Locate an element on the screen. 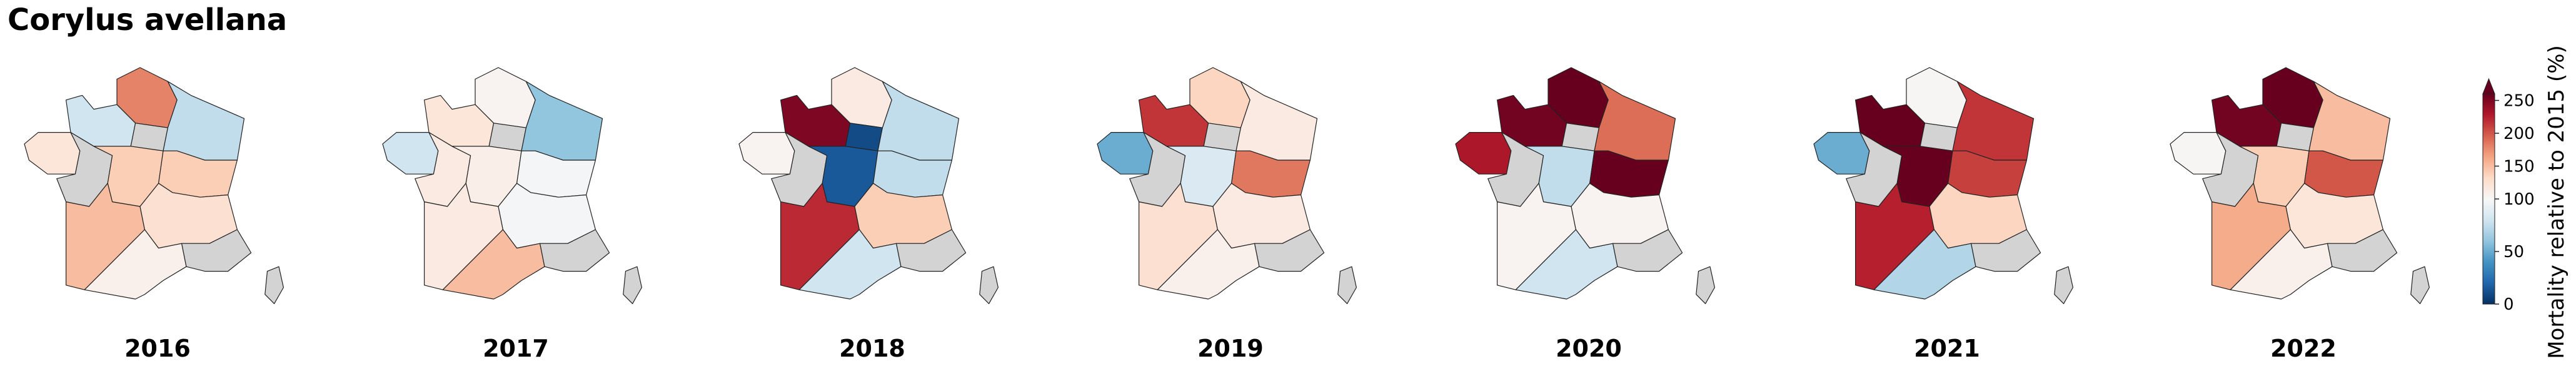 This screenshot has width=2576, height=371. colorbar-extend is located at coordinates (2488, 86).